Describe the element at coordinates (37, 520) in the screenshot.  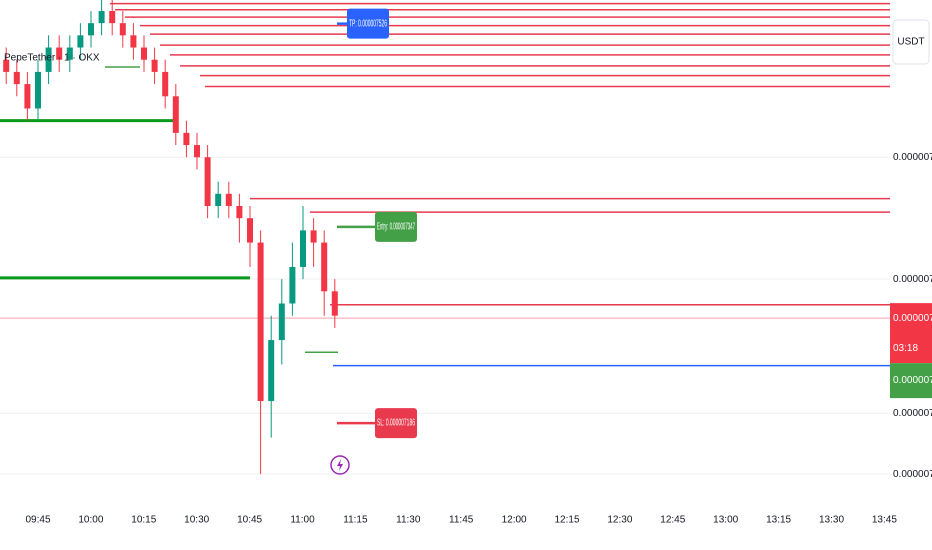
I see `x-tick-label: 09:45` at that location.